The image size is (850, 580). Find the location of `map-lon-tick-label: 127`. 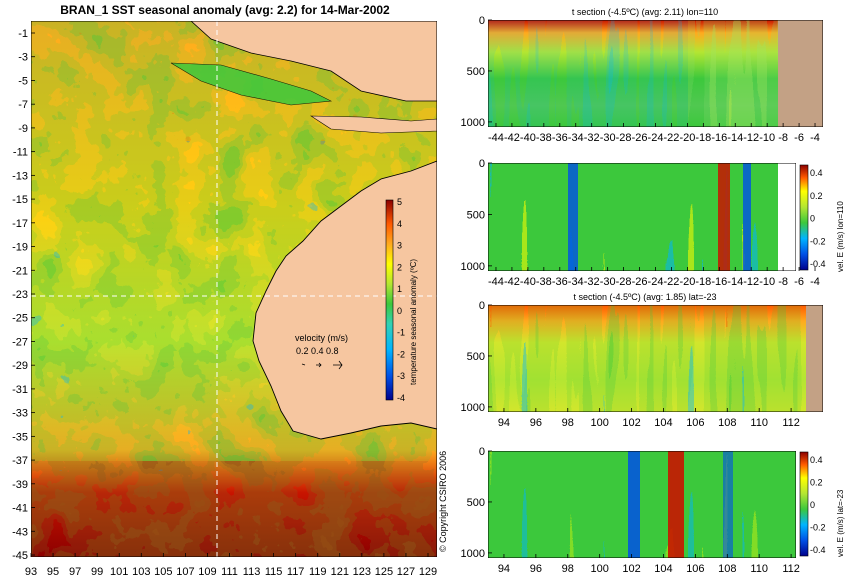

map-lon-tick-label: 127 is located at coordinates (406, 572).